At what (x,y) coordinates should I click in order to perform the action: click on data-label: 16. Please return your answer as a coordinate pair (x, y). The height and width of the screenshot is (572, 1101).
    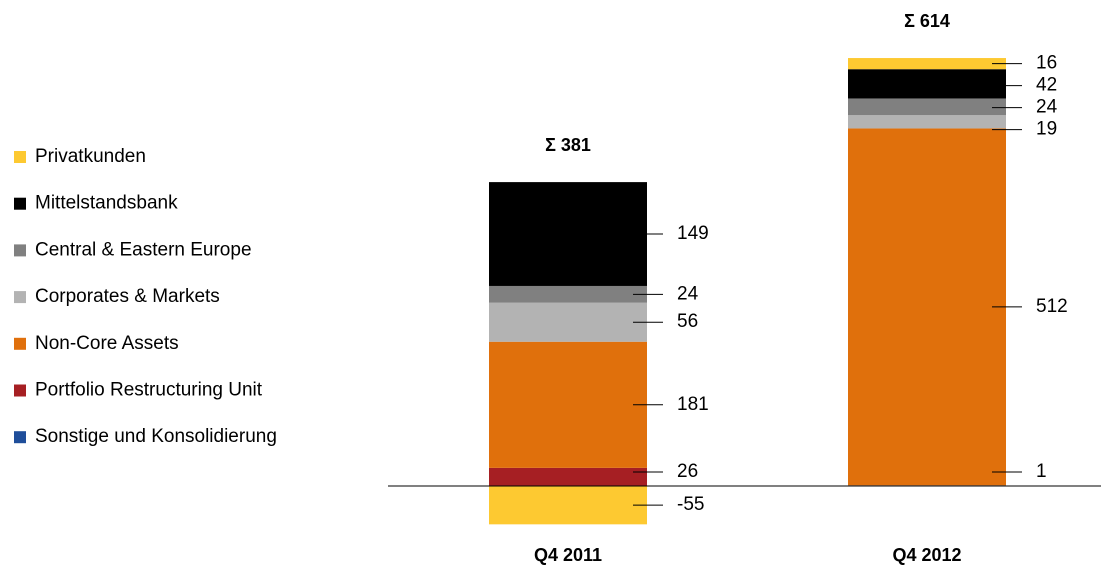
    Looking at the image, I should click on (1046, 63).